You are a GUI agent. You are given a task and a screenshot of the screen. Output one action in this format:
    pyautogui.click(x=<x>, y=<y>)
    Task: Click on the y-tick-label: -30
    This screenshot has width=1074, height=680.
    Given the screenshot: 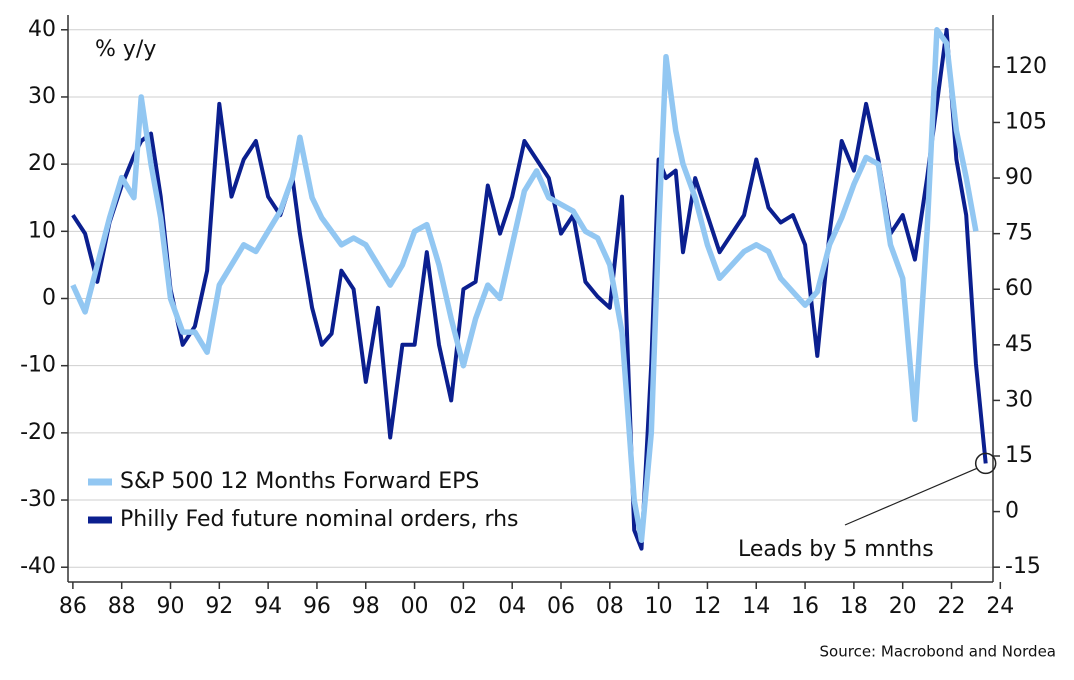 What is the action you would take?
    pyautogui.click(x=38, y=499)
    